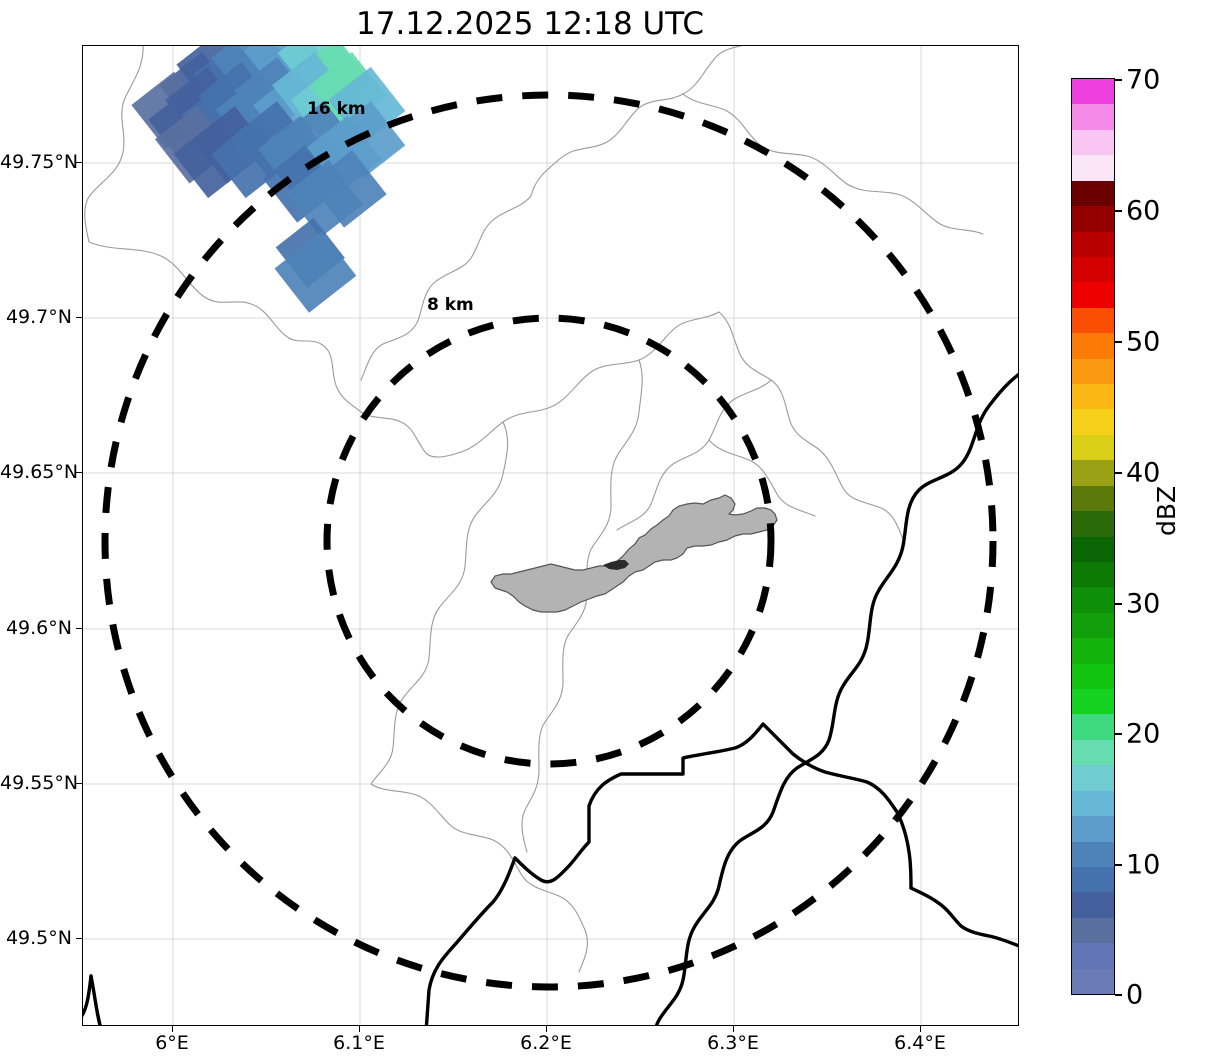  I want to click on radar-echo-layer, so click(268, 179).